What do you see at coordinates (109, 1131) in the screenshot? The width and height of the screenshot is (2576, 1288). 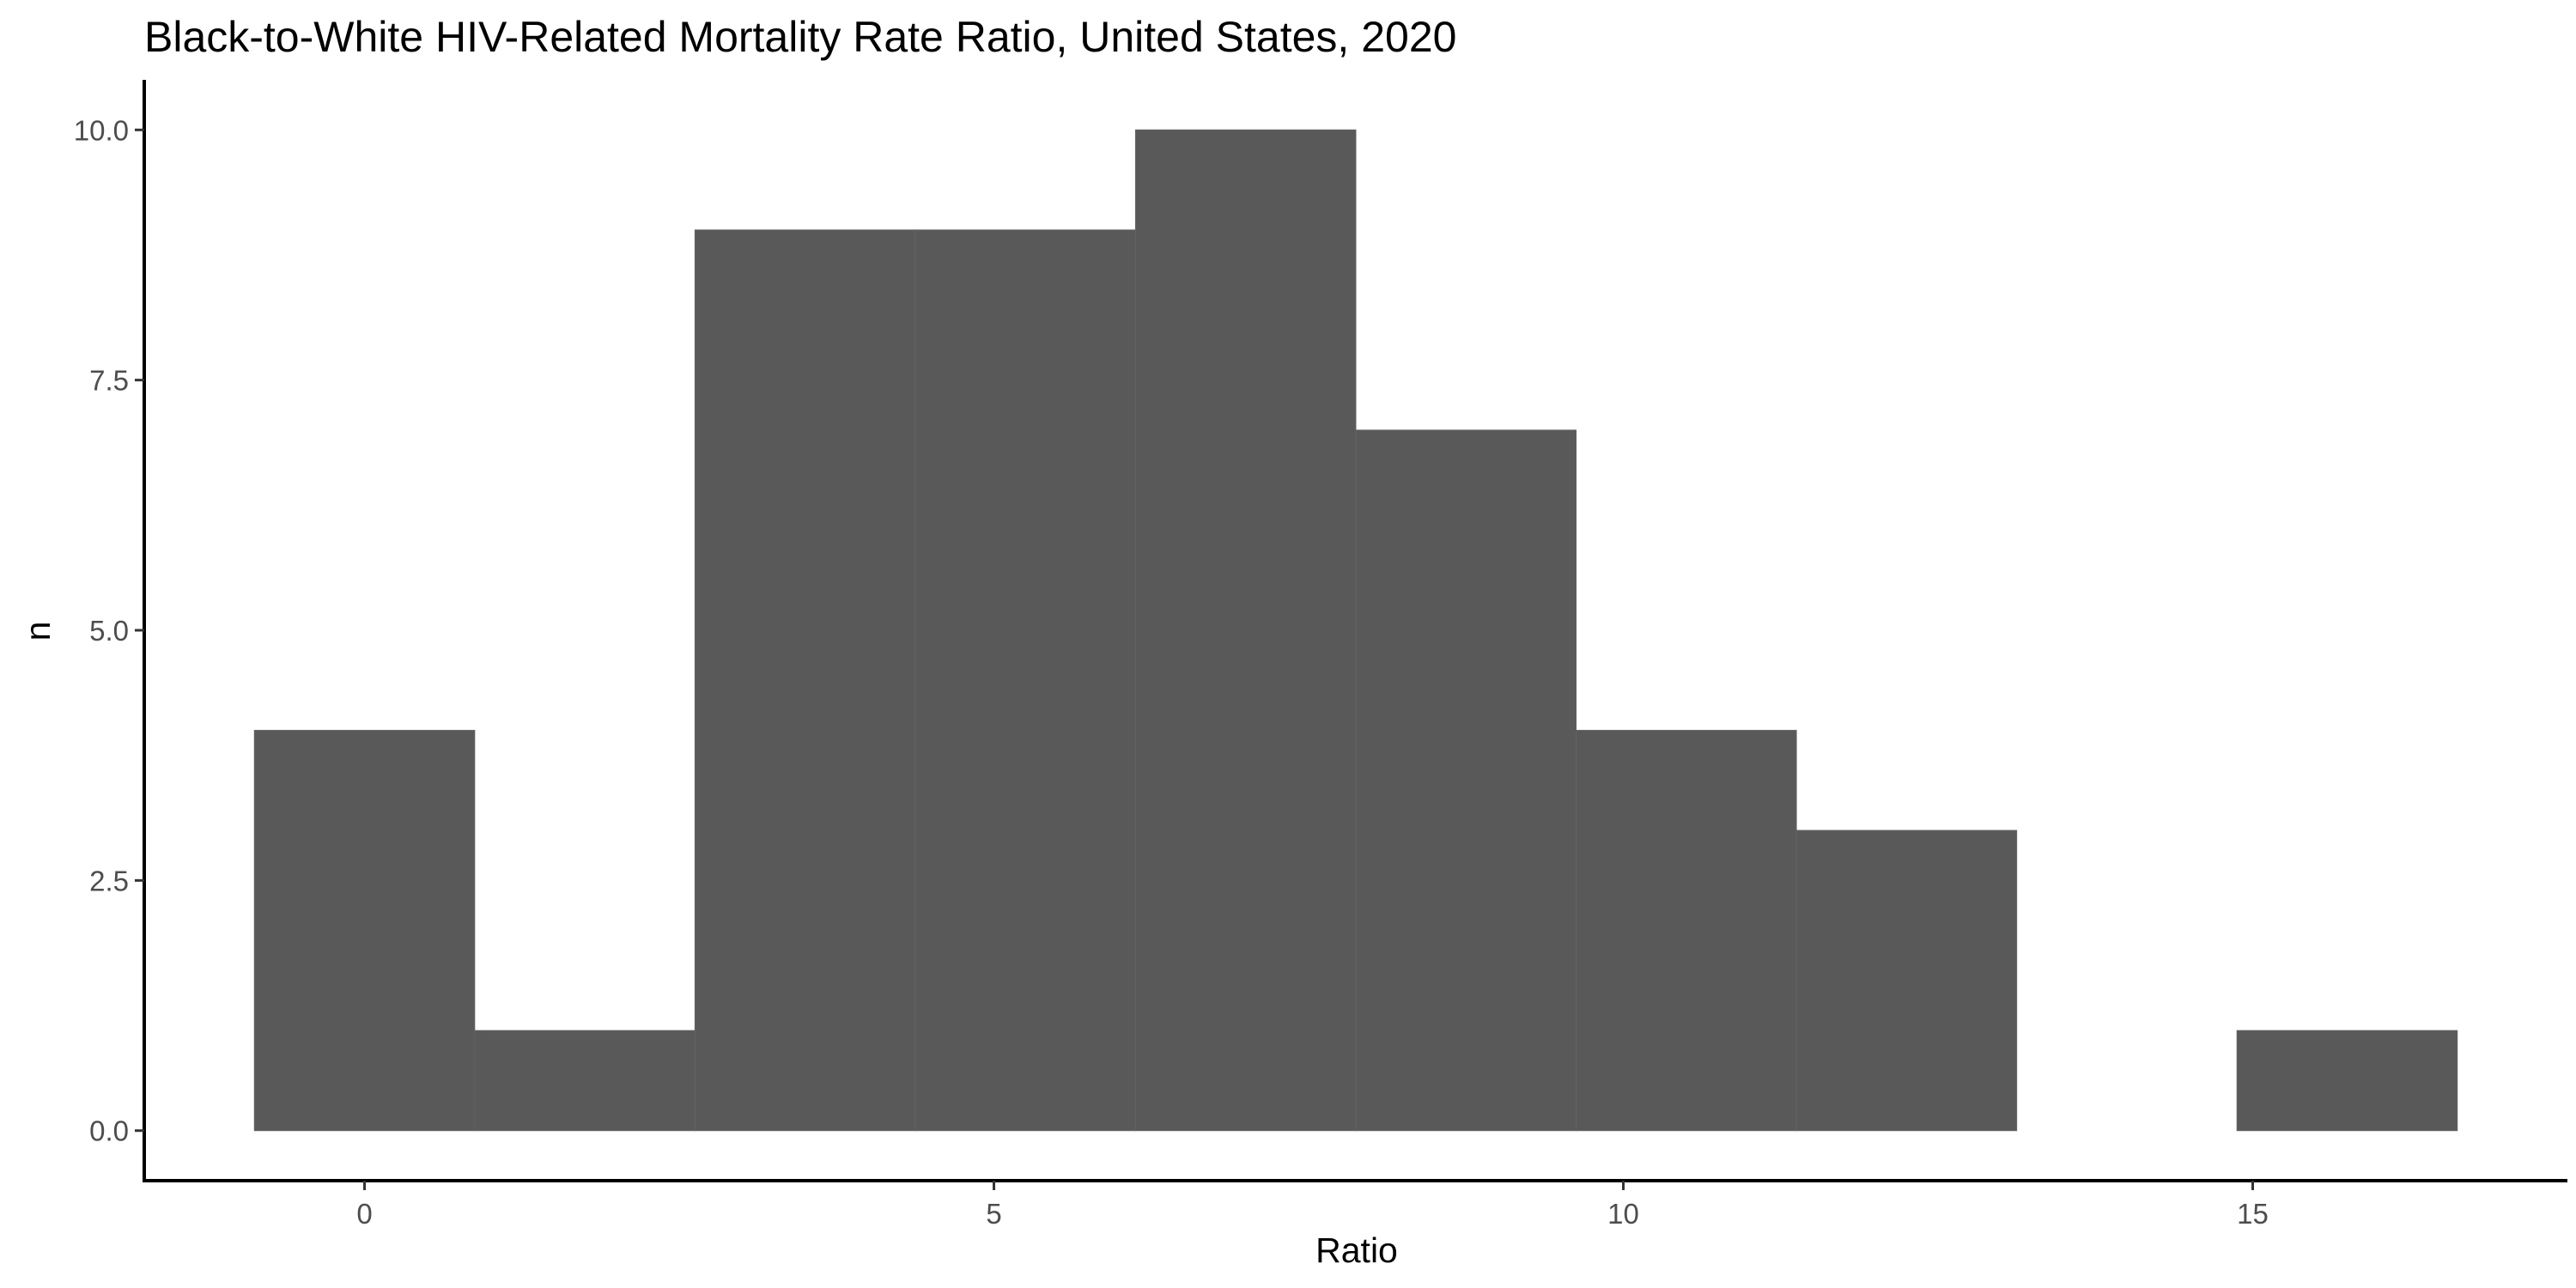 I see `y-tick-label-0: 0.0` at bounding box center [109, 1131].